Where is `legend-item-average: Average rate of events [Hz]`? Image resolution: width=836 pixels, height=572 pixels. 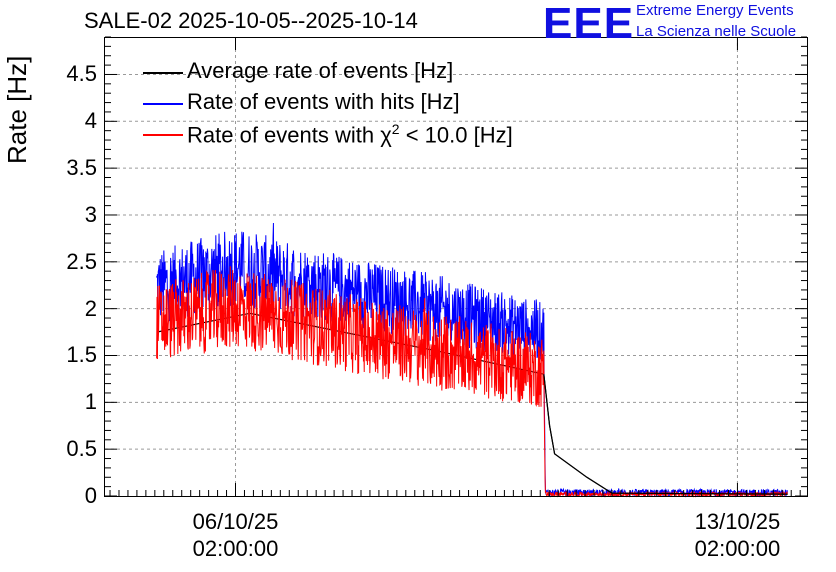
legend-item-average: Average rate of events [Hz] is located at coordinates (320, 70).